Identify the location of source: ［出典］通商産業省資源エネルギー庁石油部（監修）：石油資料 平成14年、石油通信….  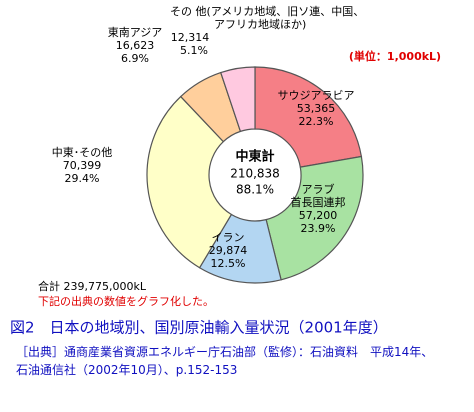
(224, 360).